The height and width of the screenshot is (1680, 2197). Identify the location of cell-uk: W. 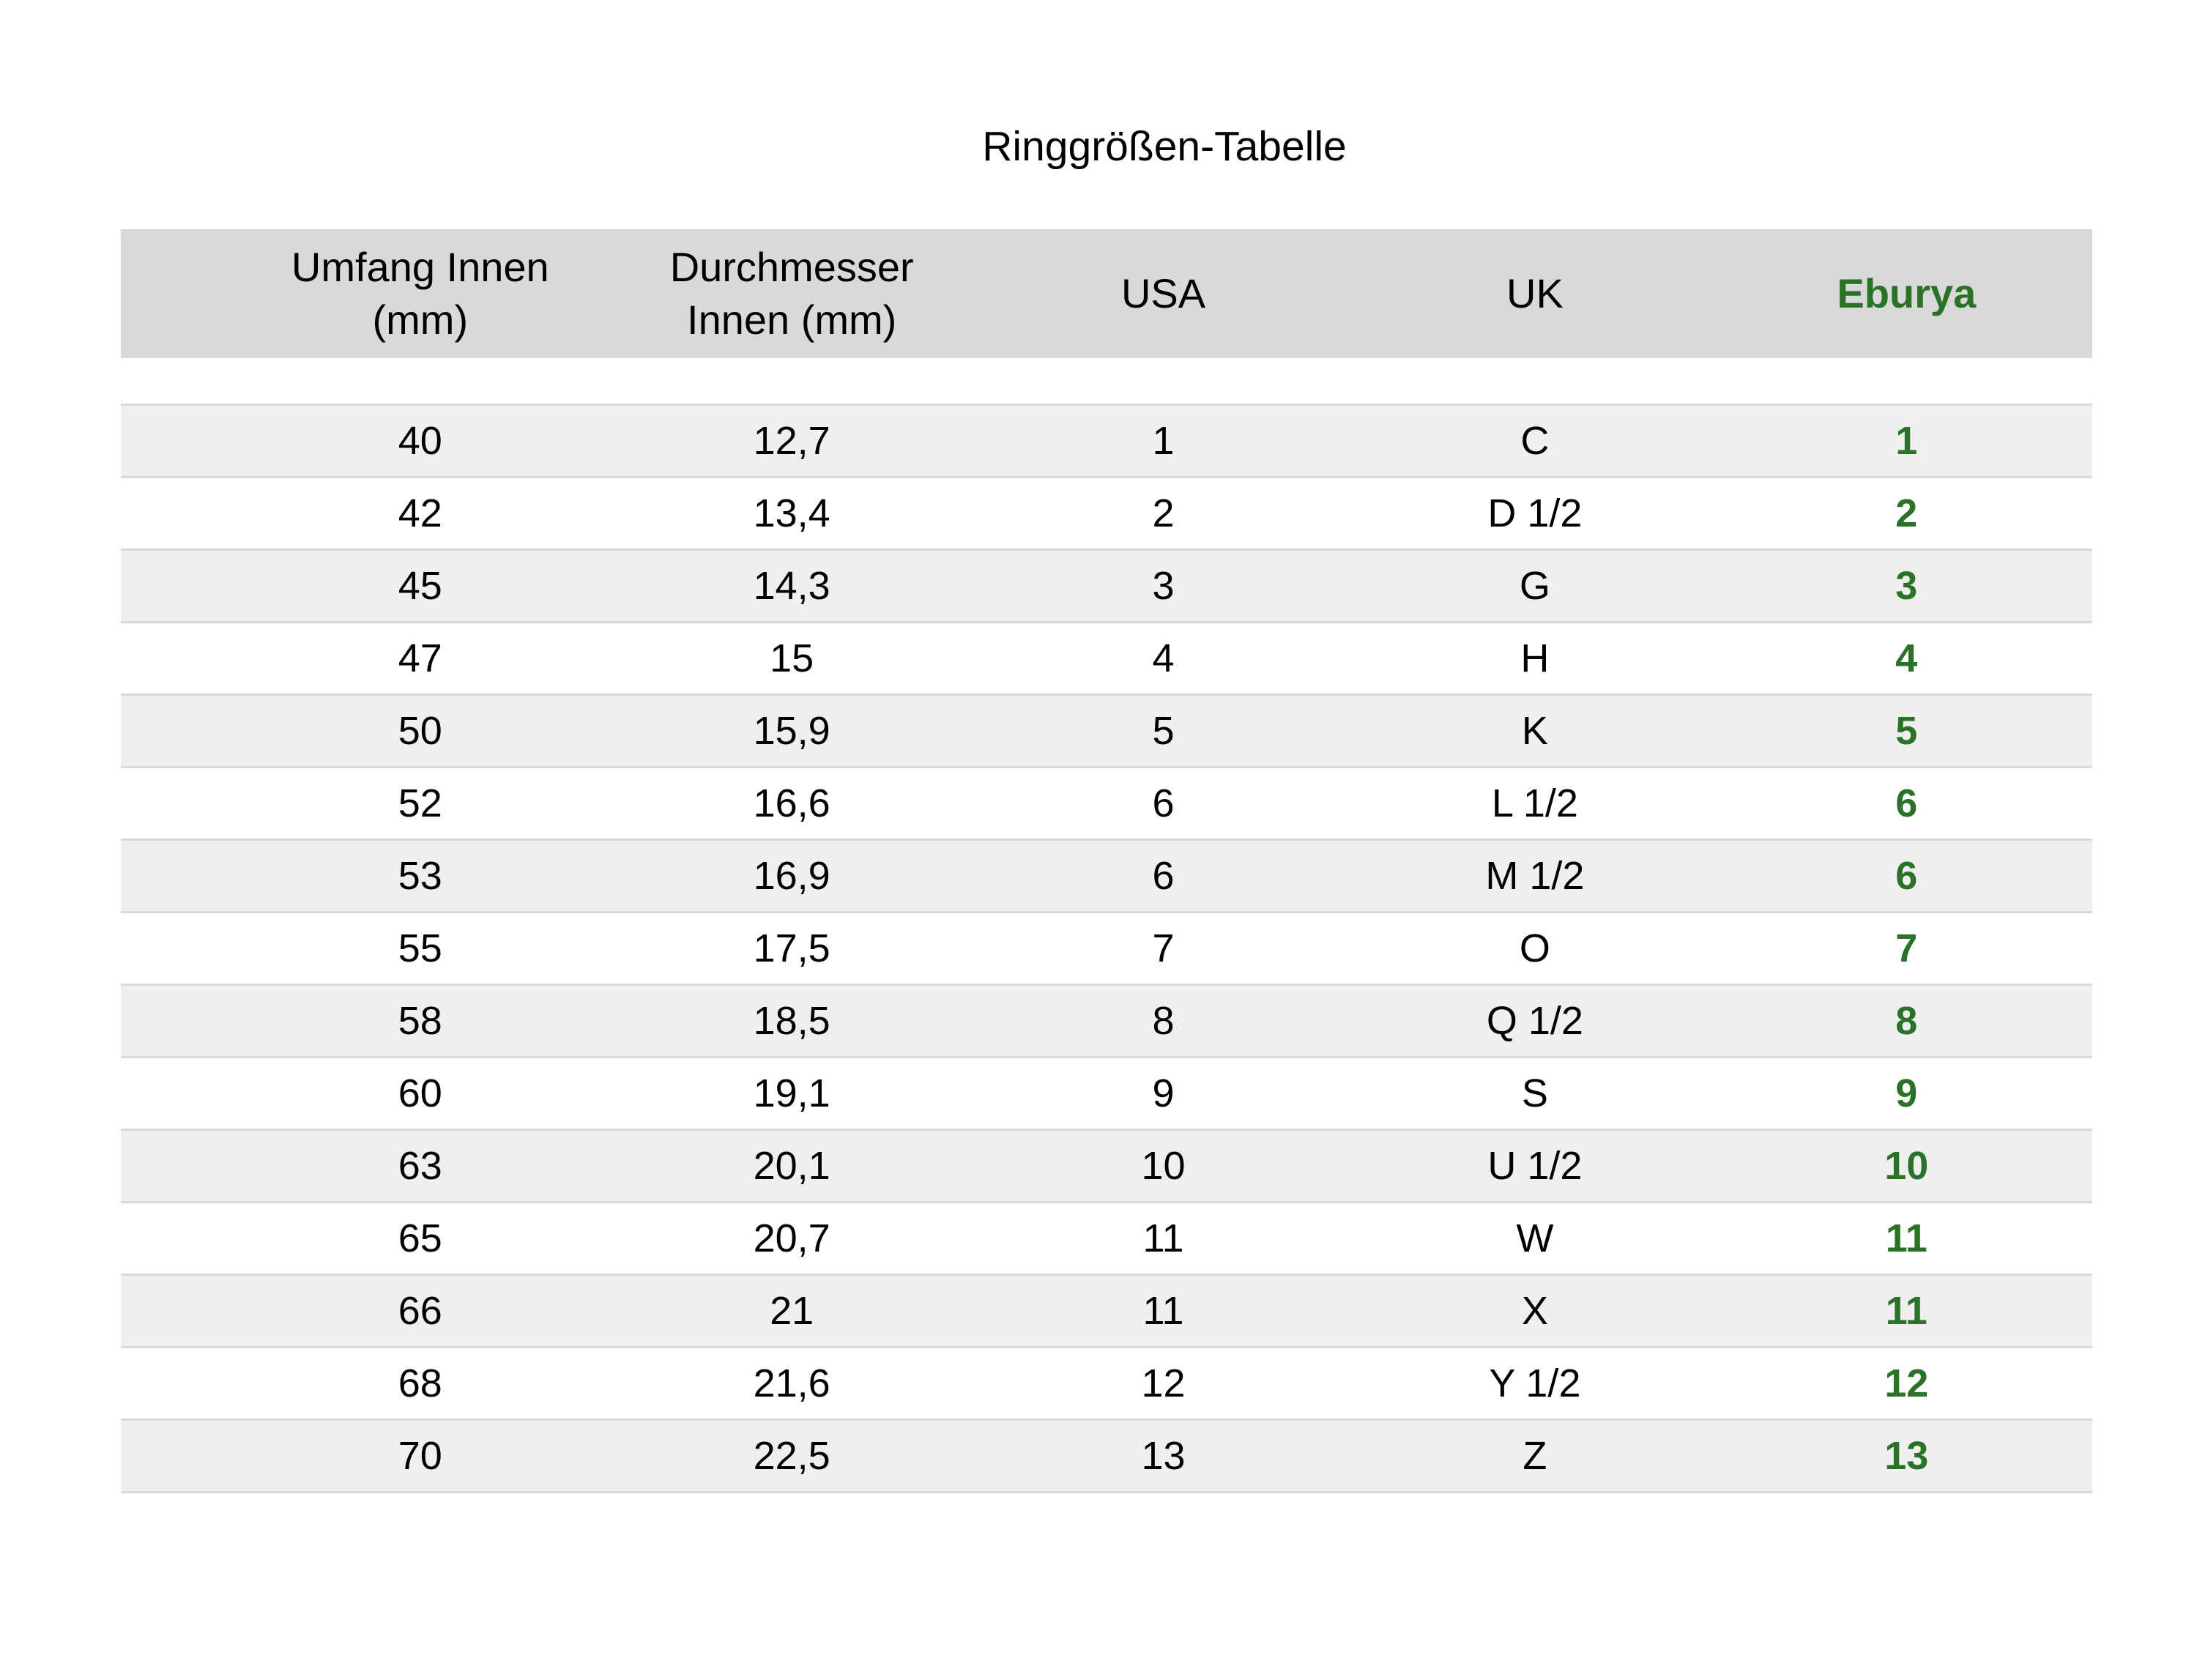
(1535, 1238).